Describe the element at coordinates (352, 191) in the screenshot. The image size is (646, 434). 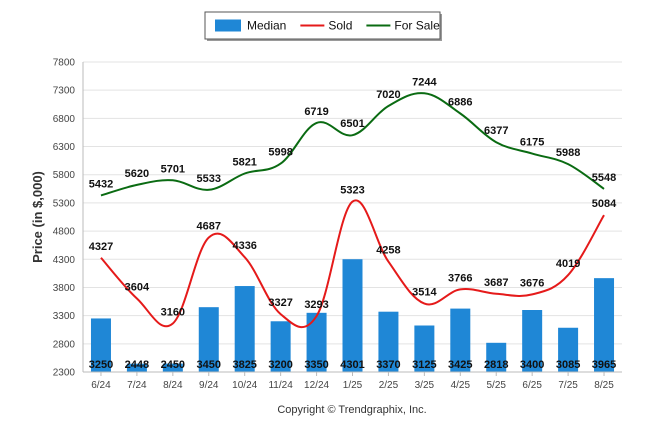
I see `sold-value-label: 5323` at that location.